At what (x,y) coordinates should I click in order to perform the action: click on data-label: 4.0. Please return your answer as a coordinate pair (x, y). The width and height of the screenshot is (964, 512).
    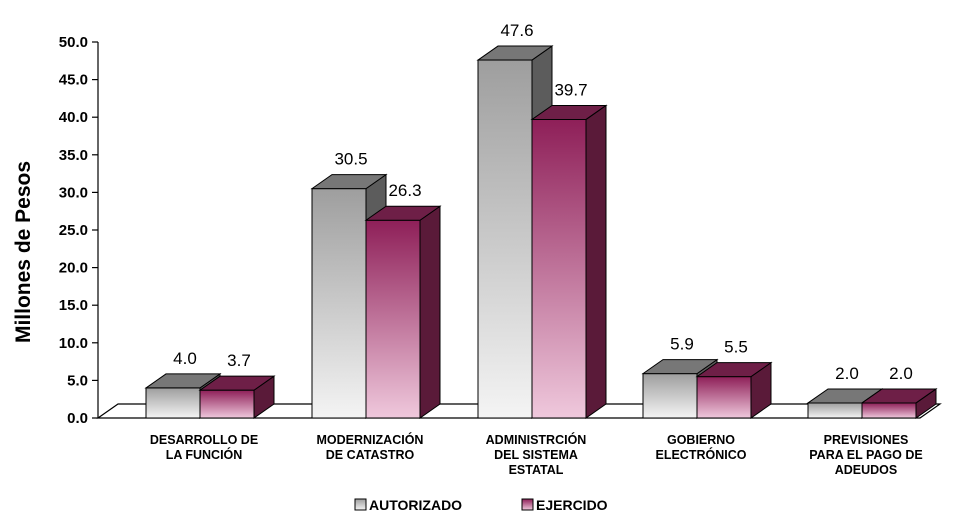
    Looking at the image, I should click on (185, 358).